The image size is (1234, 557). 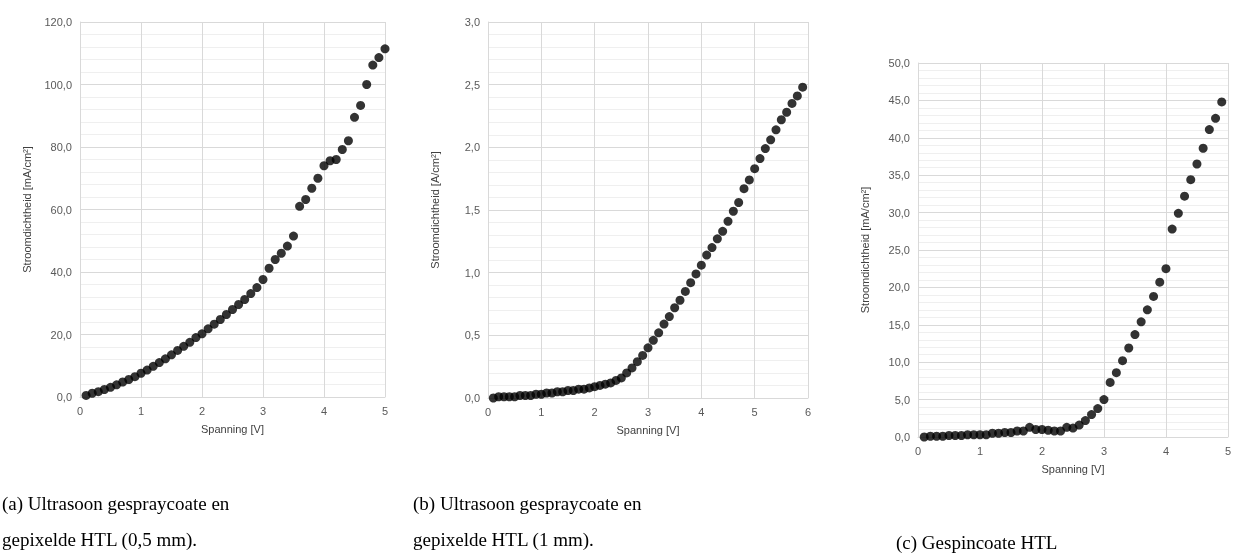 I want to click on y-tick-label: 120,0, so click(x=58, y=22).